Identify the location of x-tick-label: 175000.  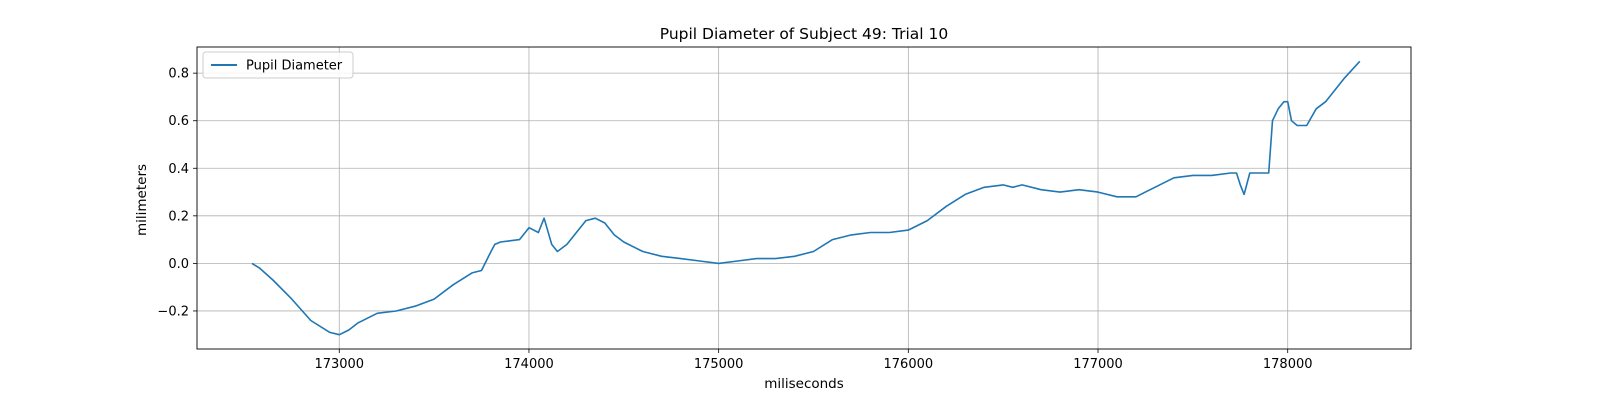
(719, 364).